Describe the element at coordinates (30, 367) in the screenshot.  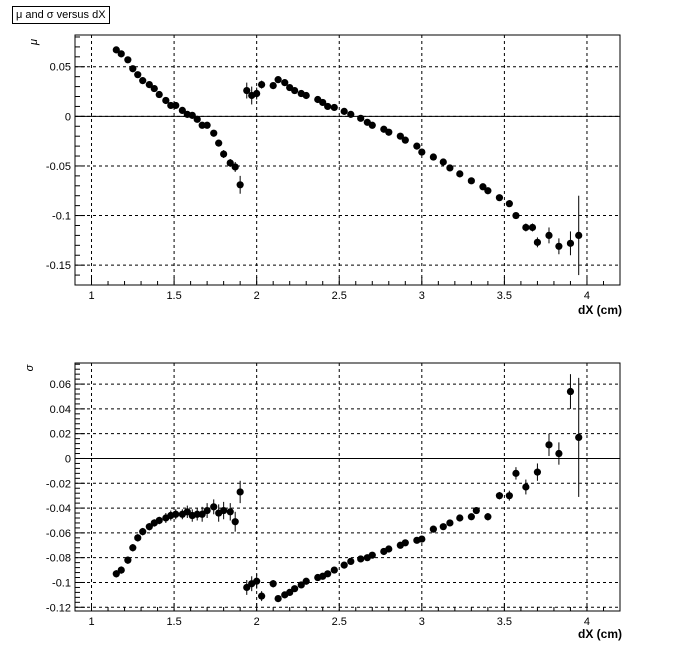
I see `y-axis-label: σ` at that location.